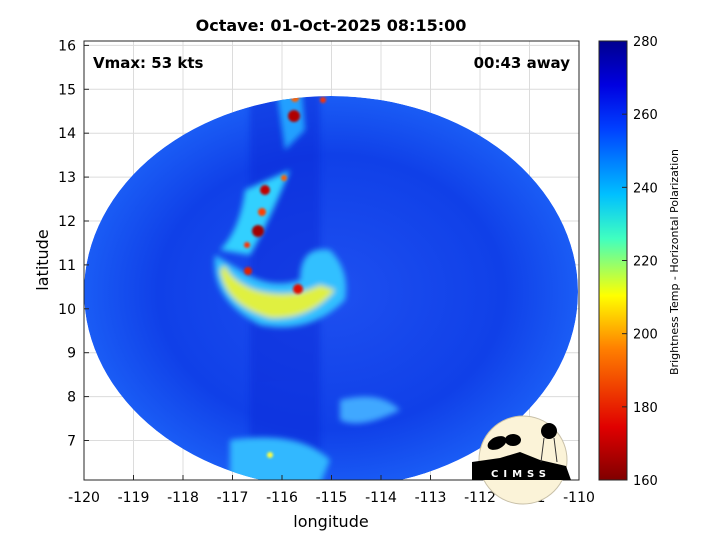 This screenshot has width=720, height=540. I want to click on colorbar-tick-label: 180, so click(645, 408).